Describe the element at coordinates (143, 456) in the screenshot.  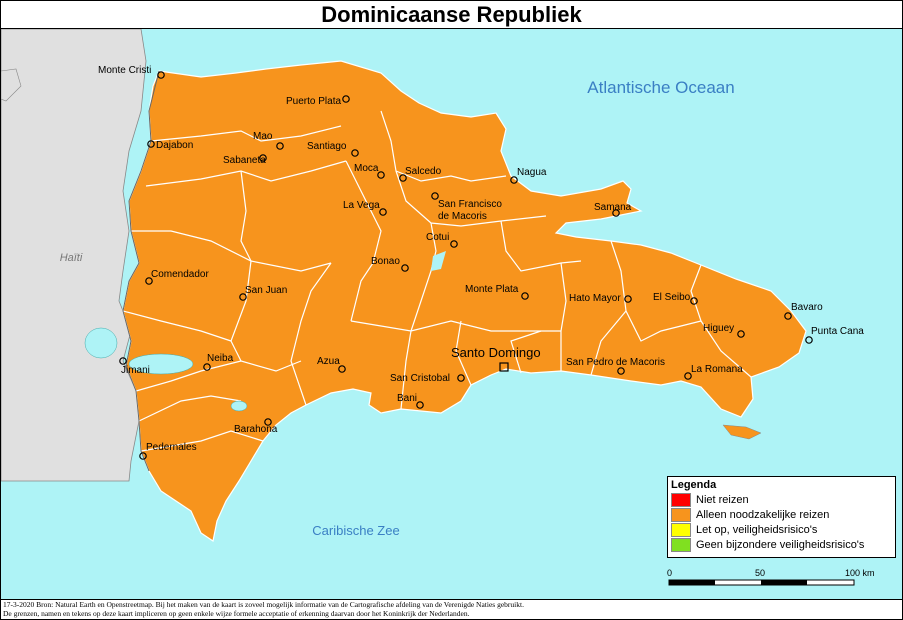
I see `city-marker-pedernales` at that location.